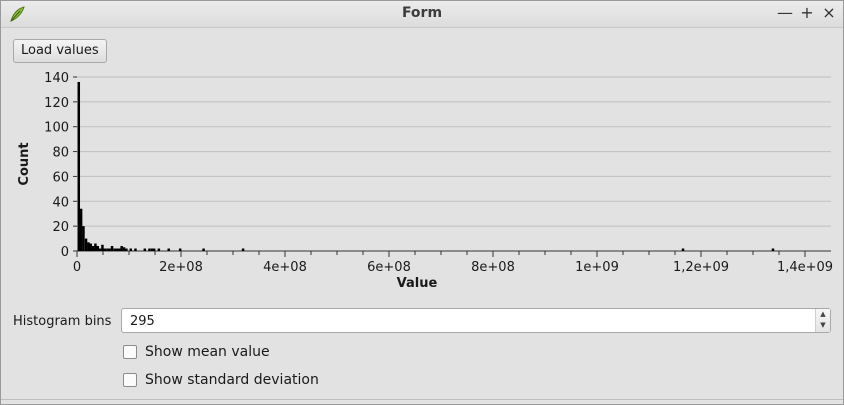 This screenshot has width=844, height=405. I want to click on load-values-button: Load values, so click(60, 51).